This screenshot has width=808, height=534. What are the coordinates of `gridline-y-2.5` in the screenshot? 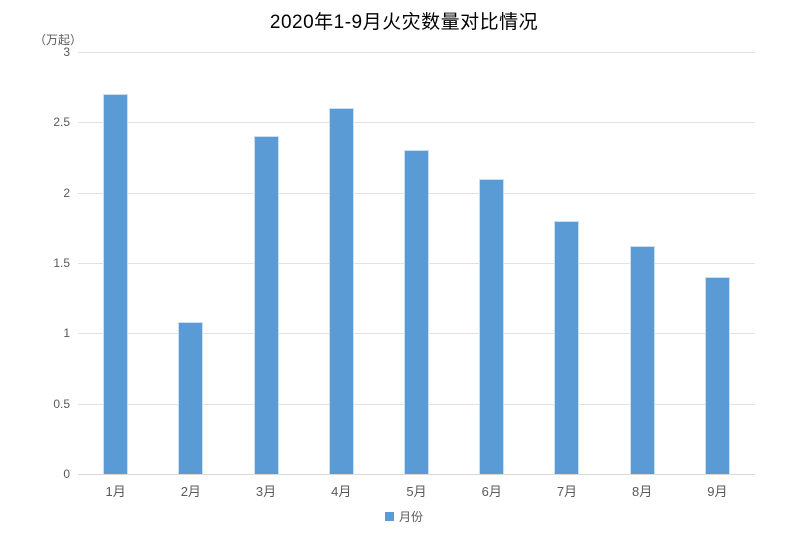 It's located at (416, 123).